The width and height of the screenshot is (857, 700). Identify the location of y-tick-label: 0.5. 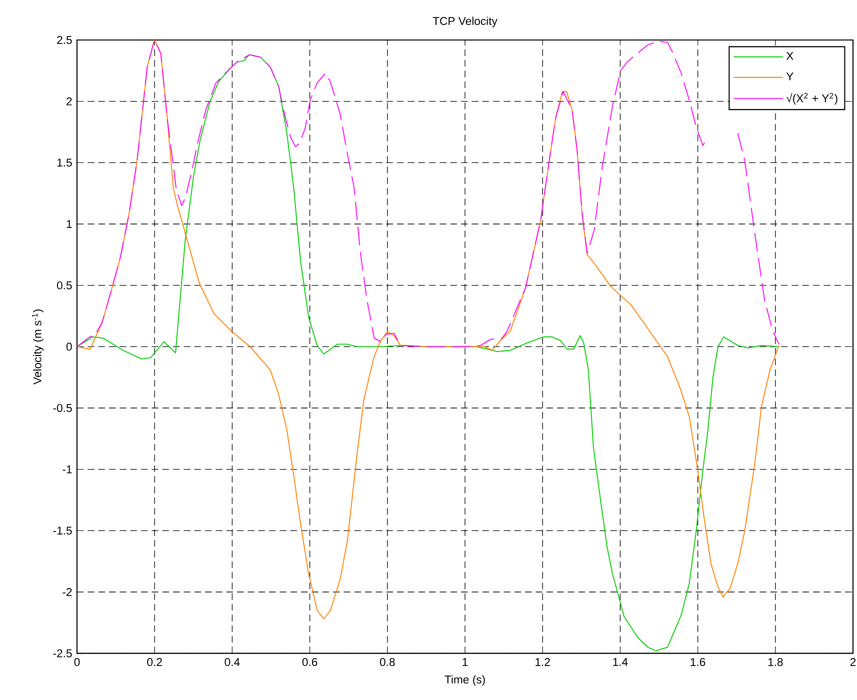
(64, 285).